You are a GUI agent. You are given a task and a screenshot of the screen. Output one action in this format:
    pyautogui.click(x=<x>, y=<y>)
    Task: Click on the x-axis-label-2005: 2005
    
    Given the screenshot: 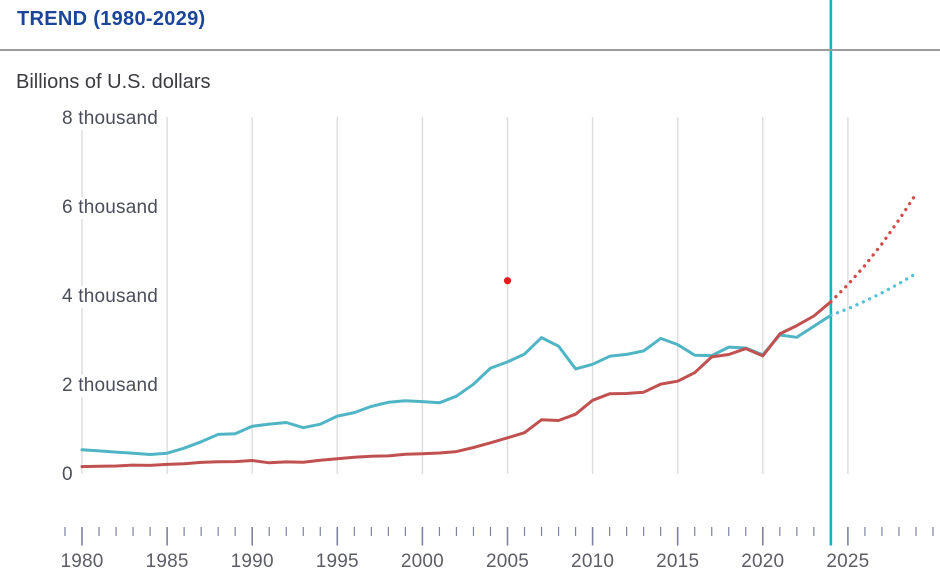 What is the action you would take?
    pyautogui.click(x=507, y=561)
    